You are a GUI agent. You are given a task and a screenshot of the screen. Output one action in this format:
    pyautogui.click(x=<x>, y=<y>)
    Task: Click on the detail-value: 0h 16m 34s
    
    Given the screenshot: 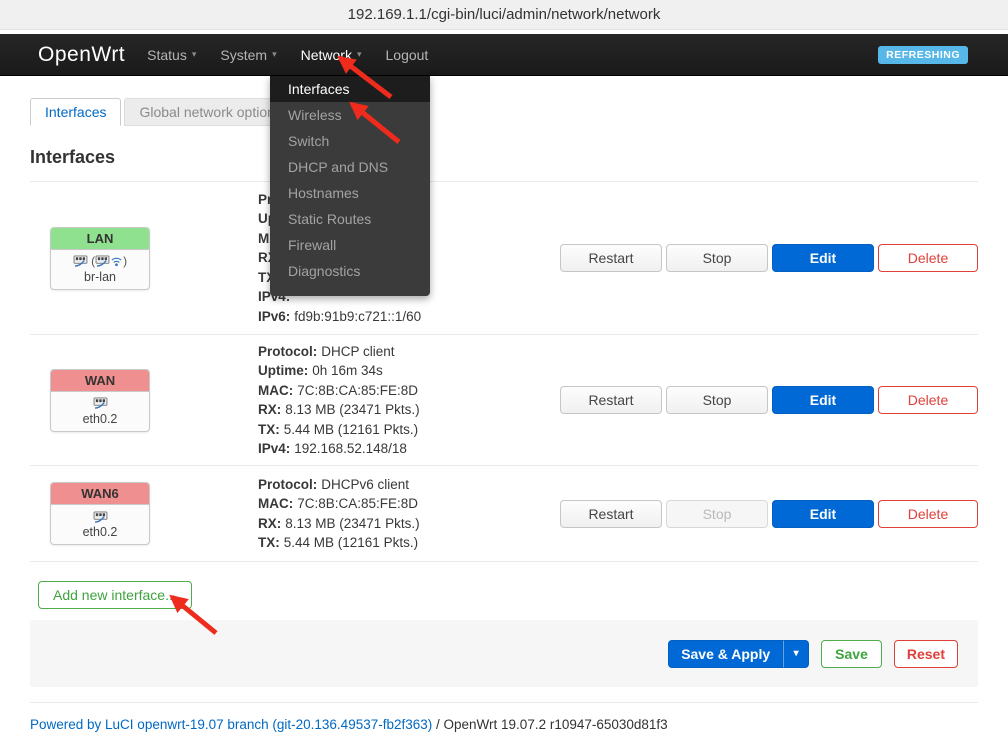 What is the action you would take?
    pyautogui.click(x=347, y=370)
    